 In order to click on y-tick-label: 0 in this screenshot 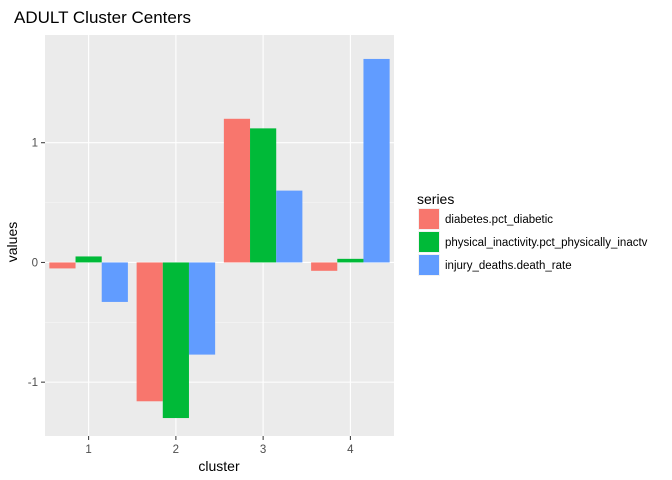, I will do `click(35, 263)`.